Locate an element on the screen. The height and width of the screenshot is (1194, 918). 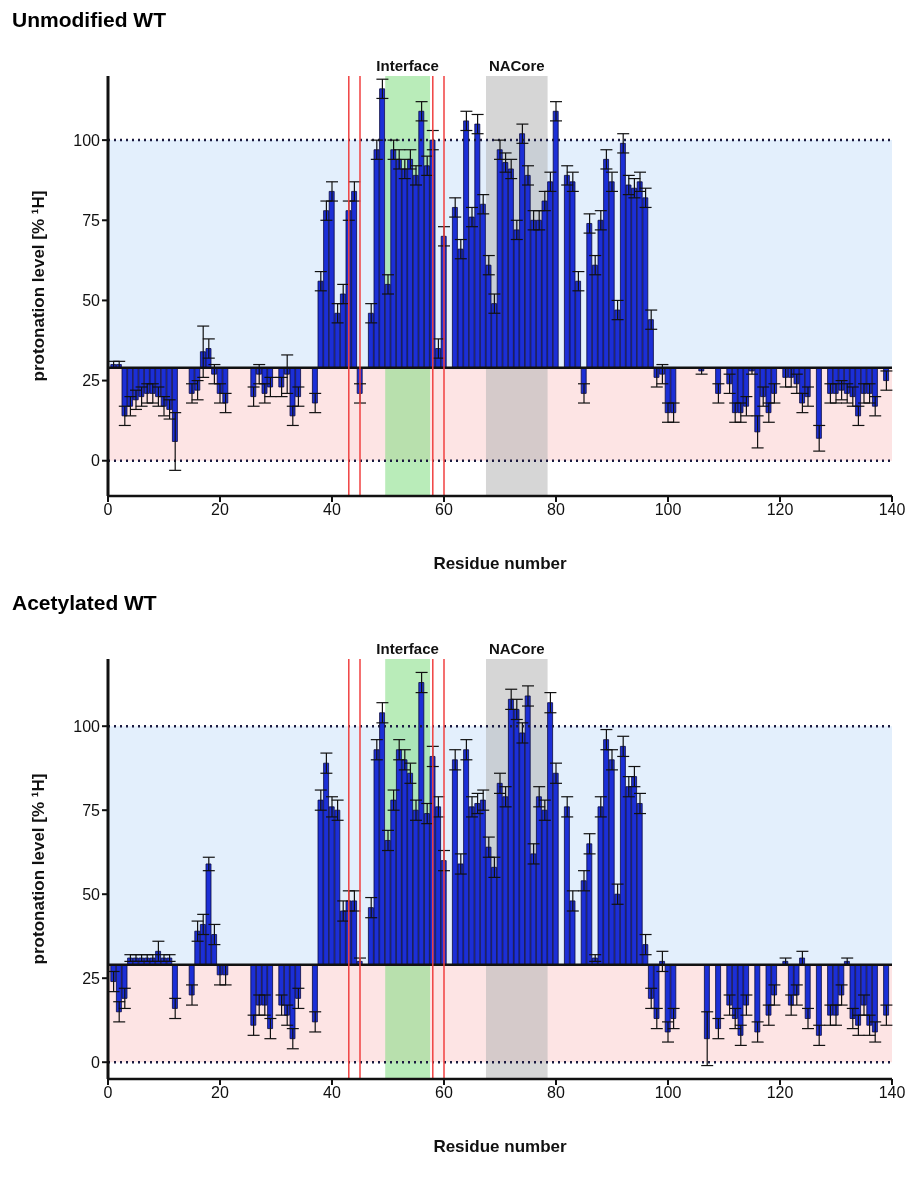
chart-title: Acetylated WT is located at coordinates (85, 603).